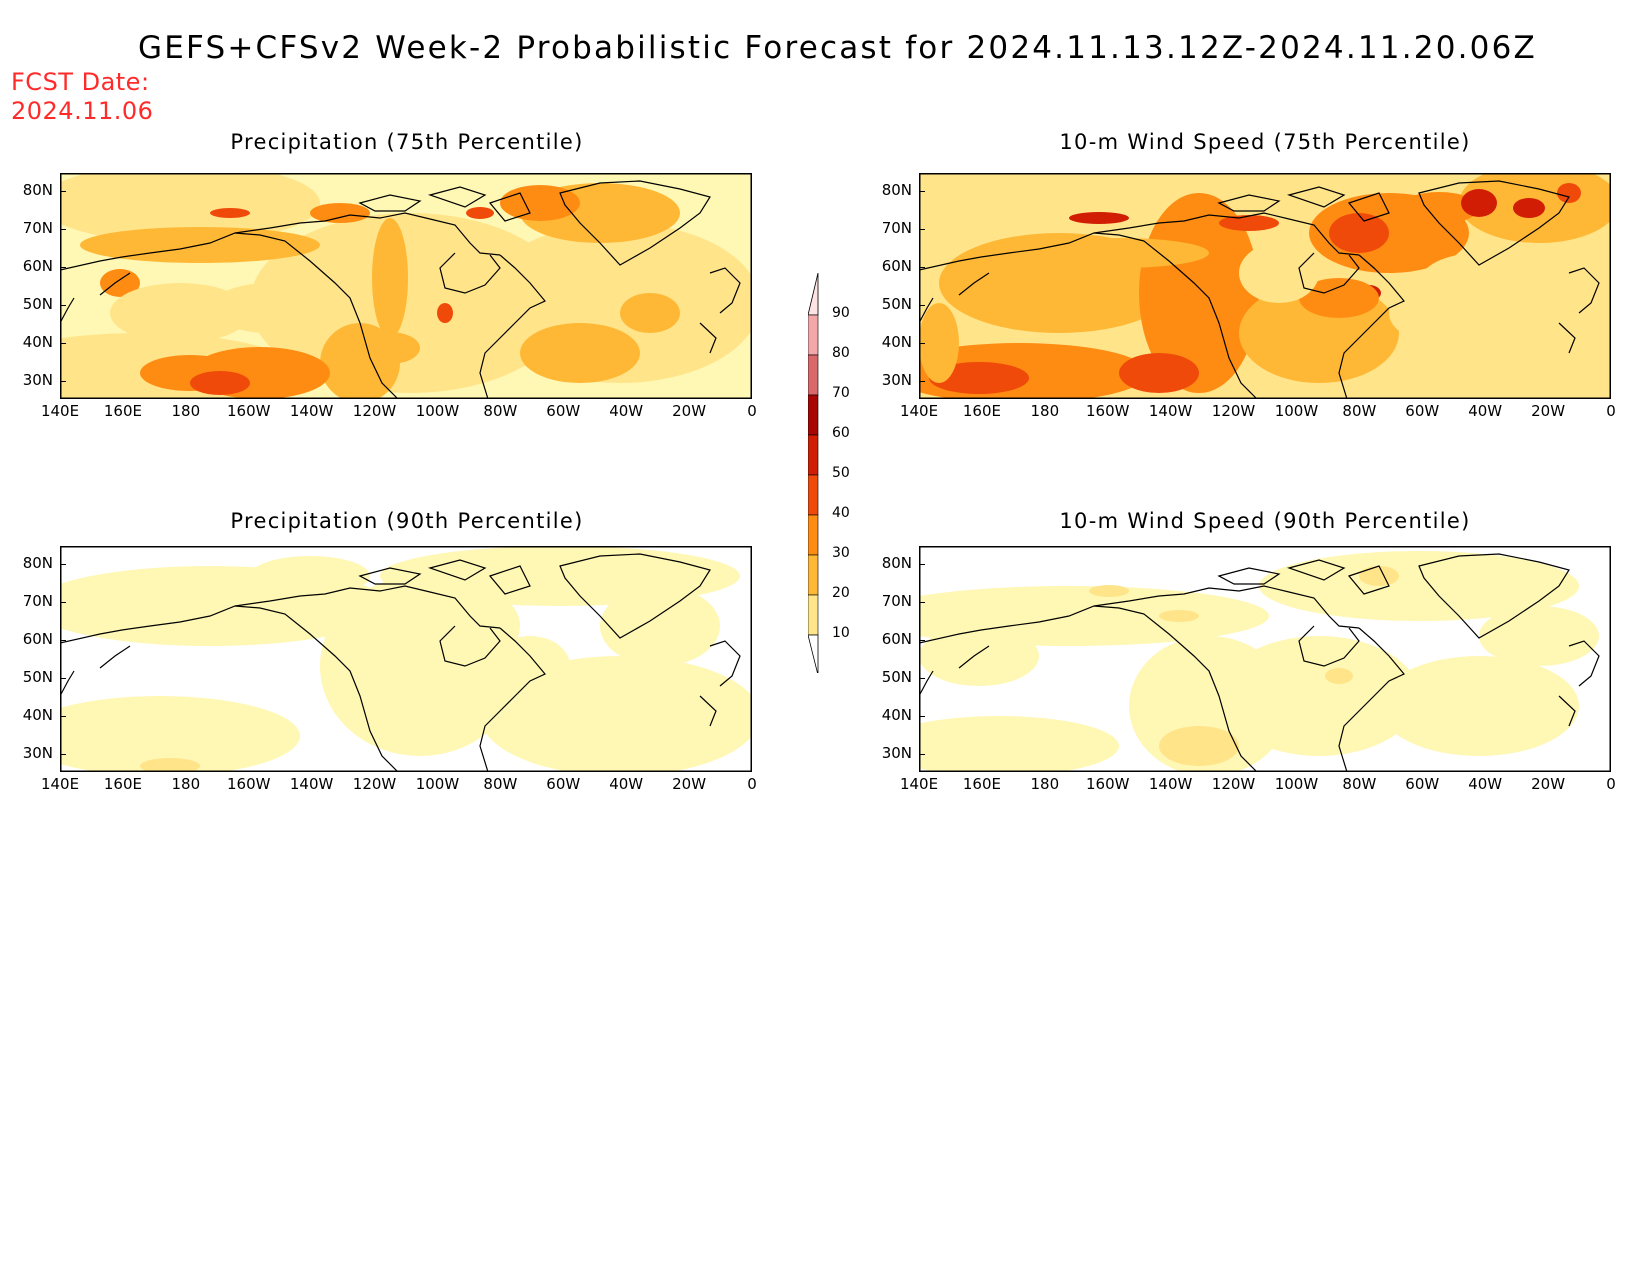  What do you see at coordinates (813, 474) in the screenshot?
I see `colorbar-svg` at bounding box center [813, 474].